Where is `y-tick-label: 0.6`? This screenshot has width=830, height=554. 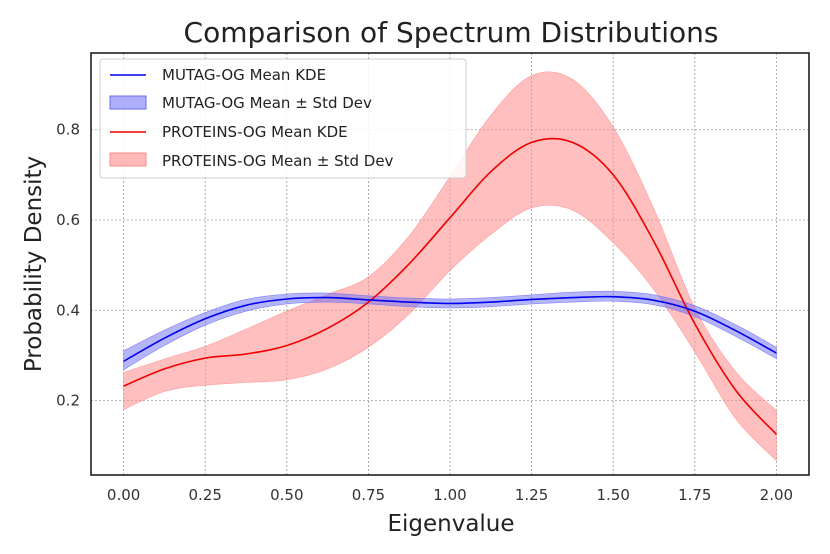
y-tick-label: 0.6 is located at coordinates (68, 220).